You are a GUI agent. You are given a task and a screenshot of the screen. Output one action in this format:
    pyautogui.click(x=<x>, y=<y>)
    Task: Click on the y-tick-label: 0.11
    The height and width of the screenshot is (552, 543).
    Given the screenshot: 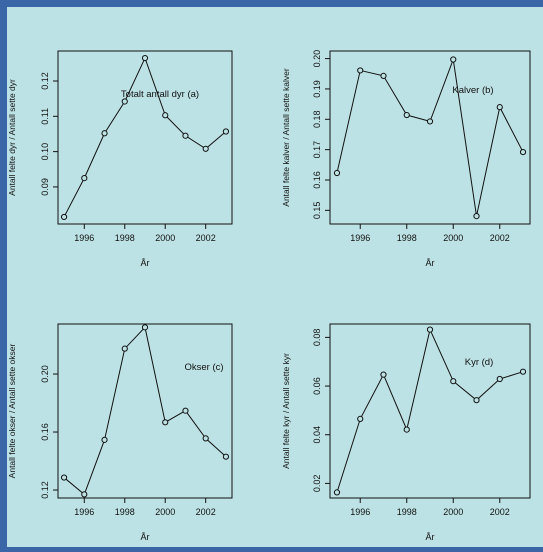 What is the action you would take?
    pyautogui.click(x=45, y=116)
    